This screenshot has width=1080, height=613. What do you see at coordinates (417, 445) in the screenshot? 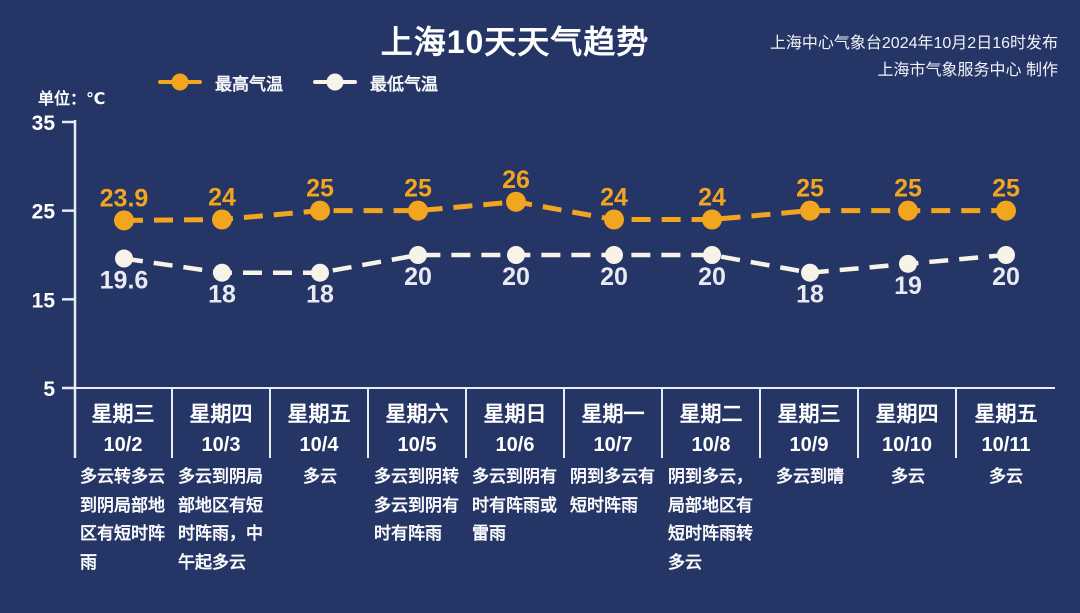
I see `date-label: 10/5` at bounding box center [417, 445].